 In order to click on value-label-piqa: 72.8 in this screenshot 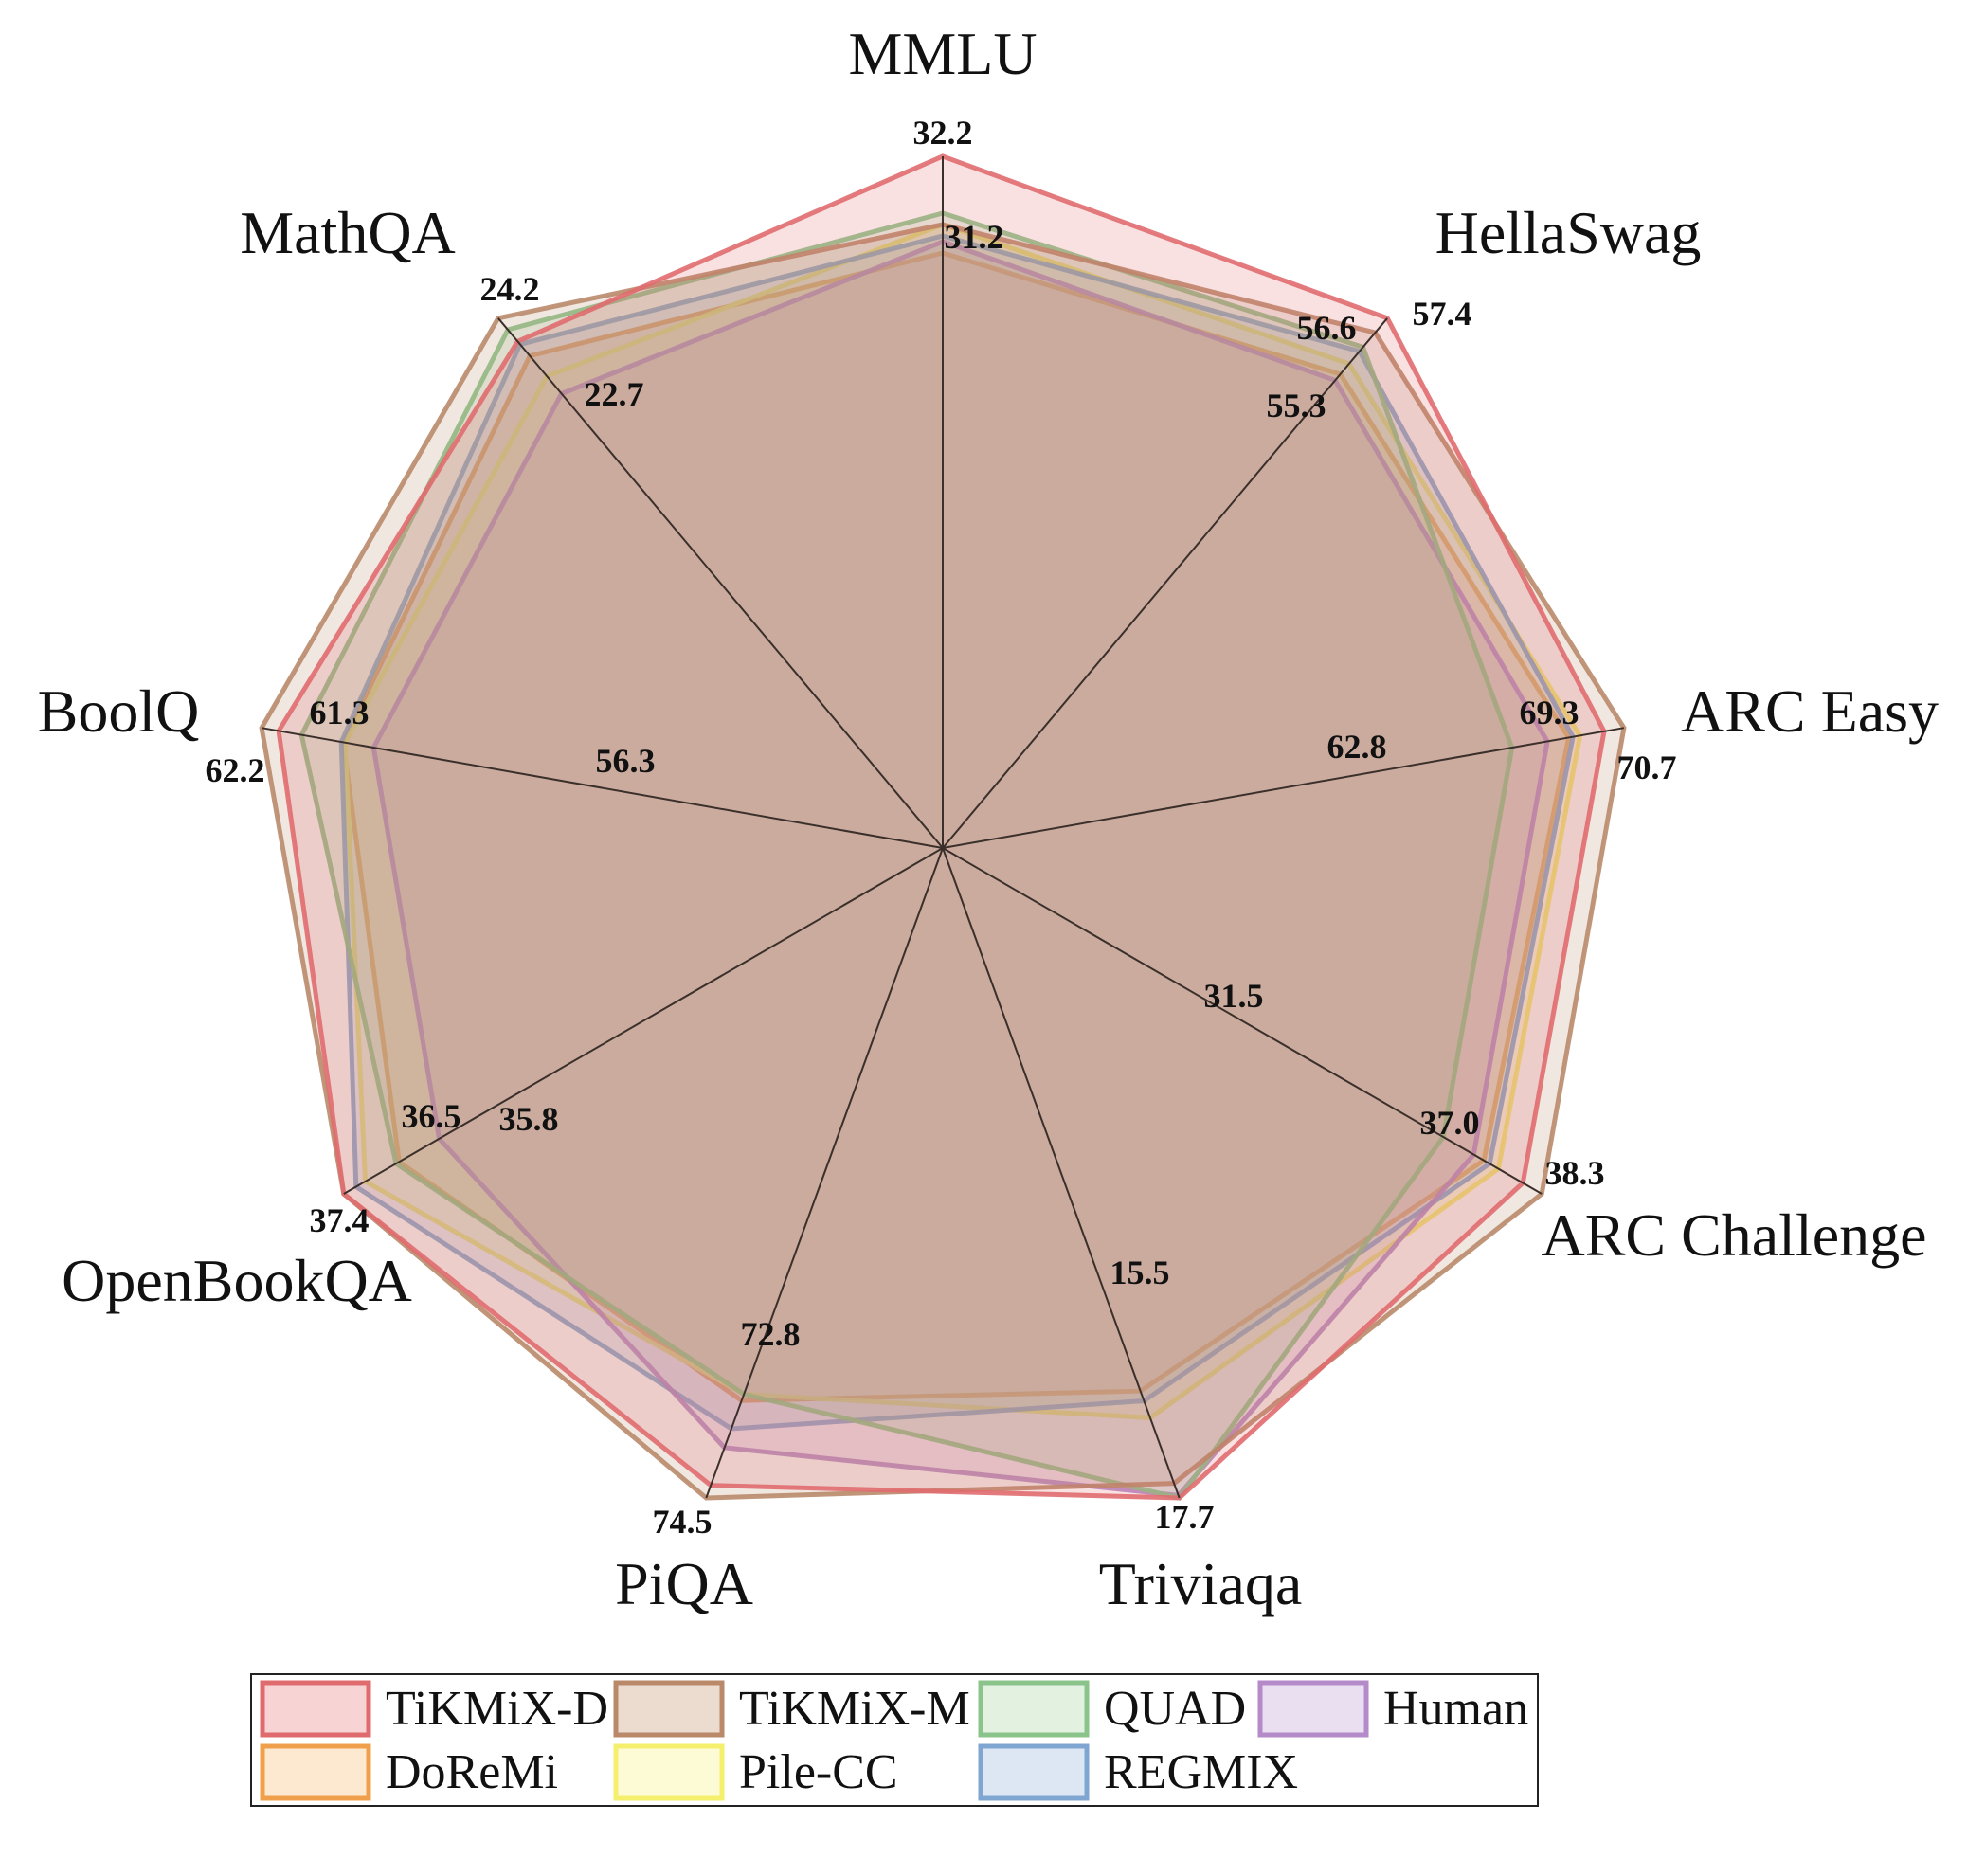, I will do `click(771, 1334)`.